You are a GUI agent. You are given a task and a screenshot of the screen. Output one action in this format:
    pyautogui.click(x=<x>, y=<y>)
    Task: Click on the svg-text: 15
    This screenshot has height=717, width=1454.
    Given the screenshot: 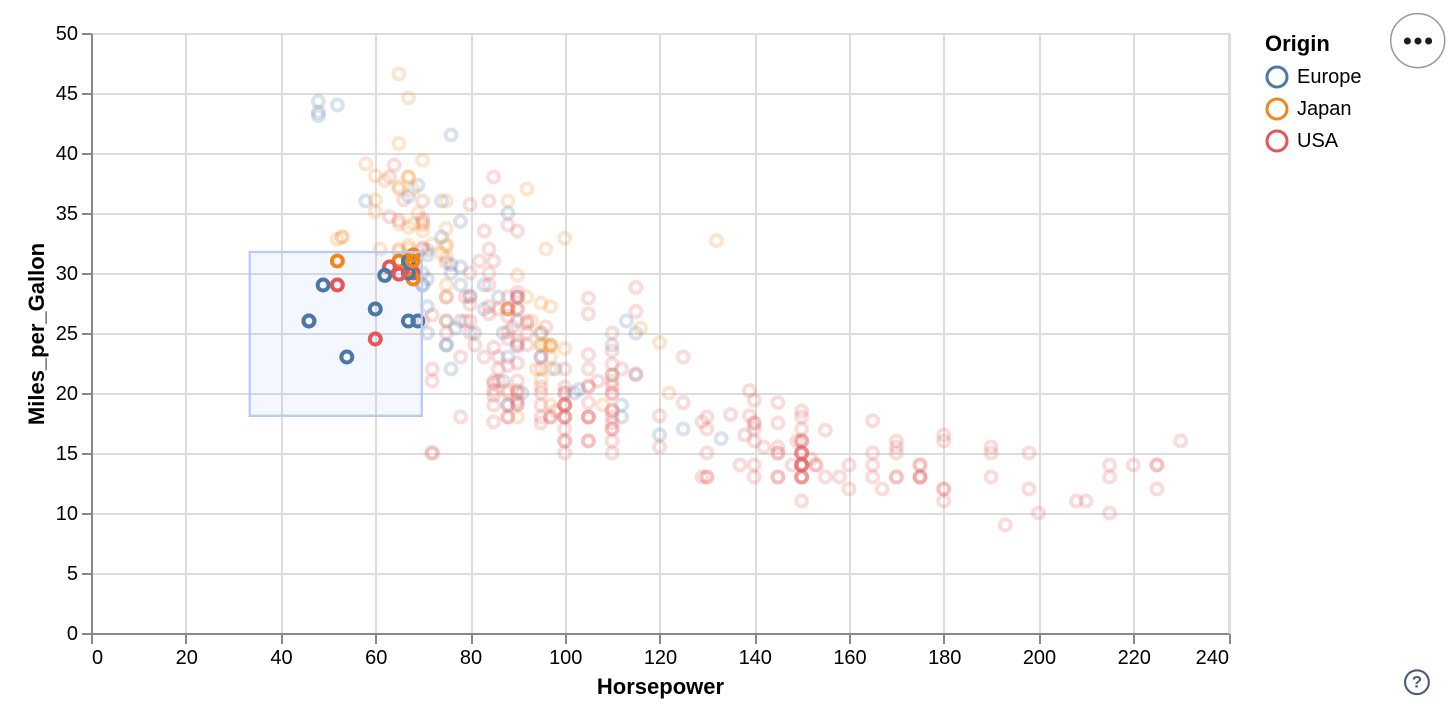 What is the action you would take?
    pyautogui.click(x=67, y=454)
    